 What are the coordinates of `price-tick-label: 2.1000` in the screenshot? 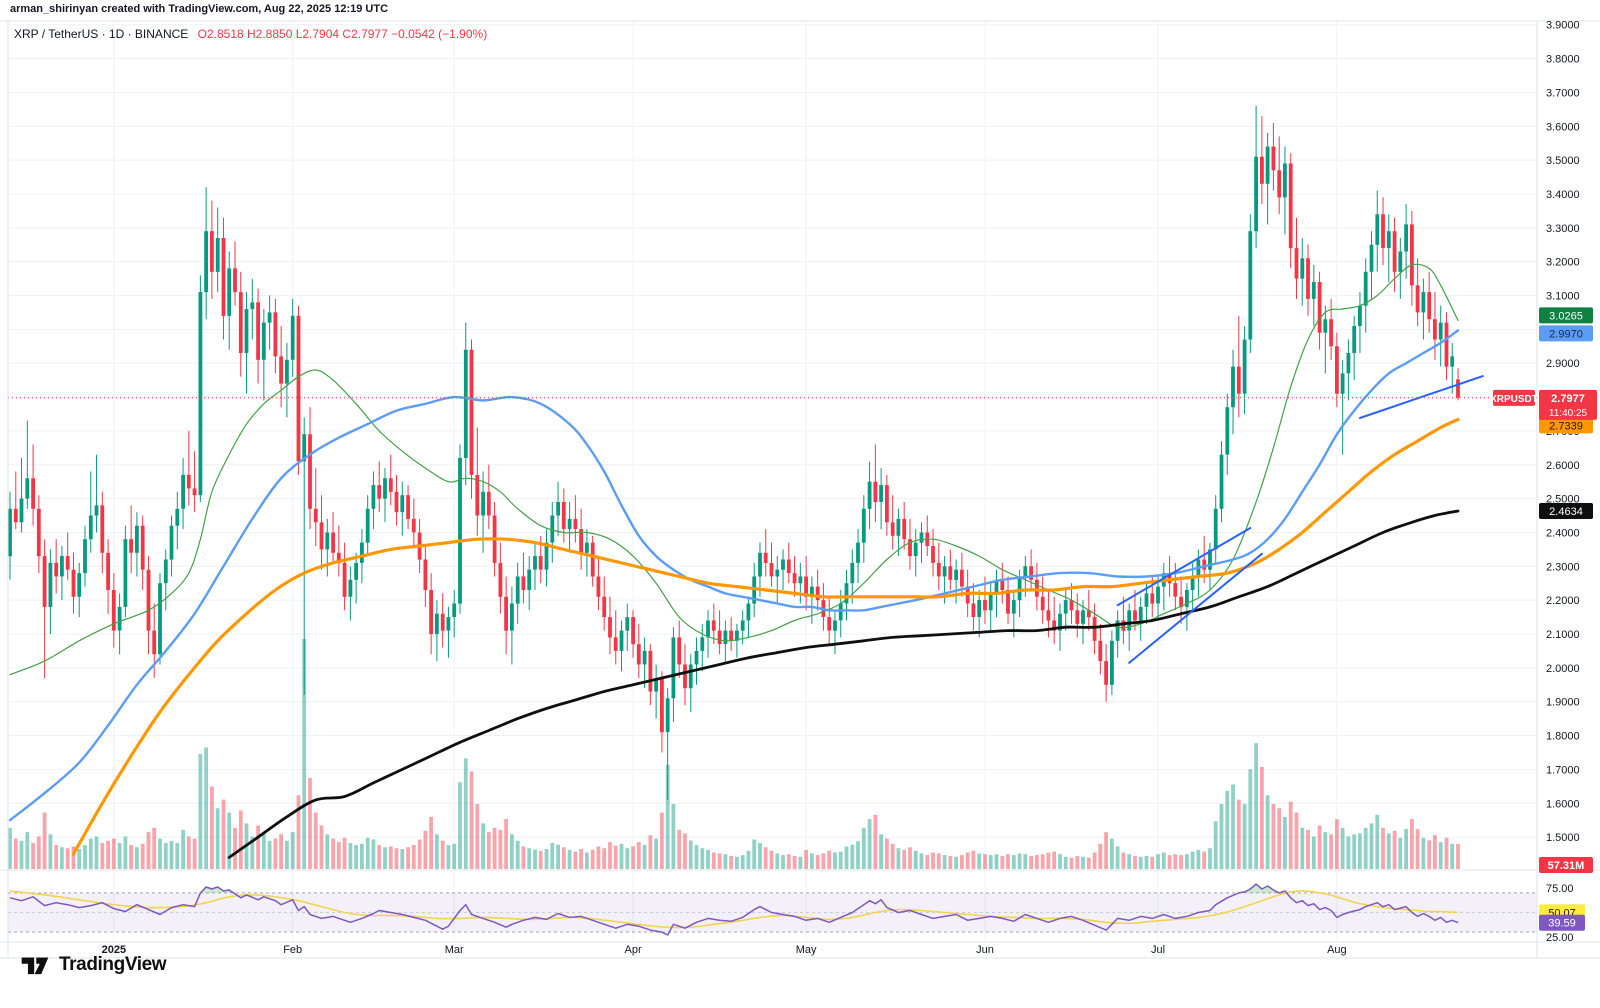 It's located at (1563, 635).